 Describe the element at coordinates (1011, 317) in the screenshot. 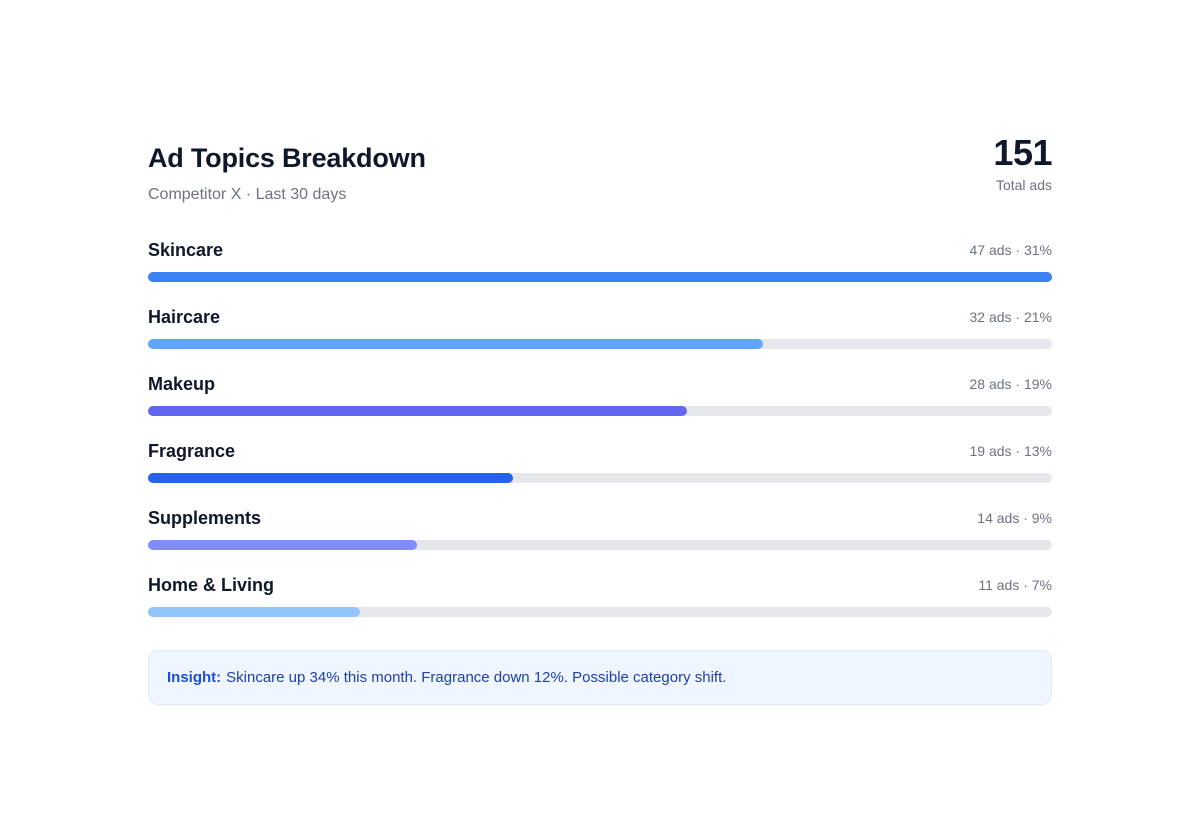

I see `topic-count-label: 32 ads · 21%` at that location.